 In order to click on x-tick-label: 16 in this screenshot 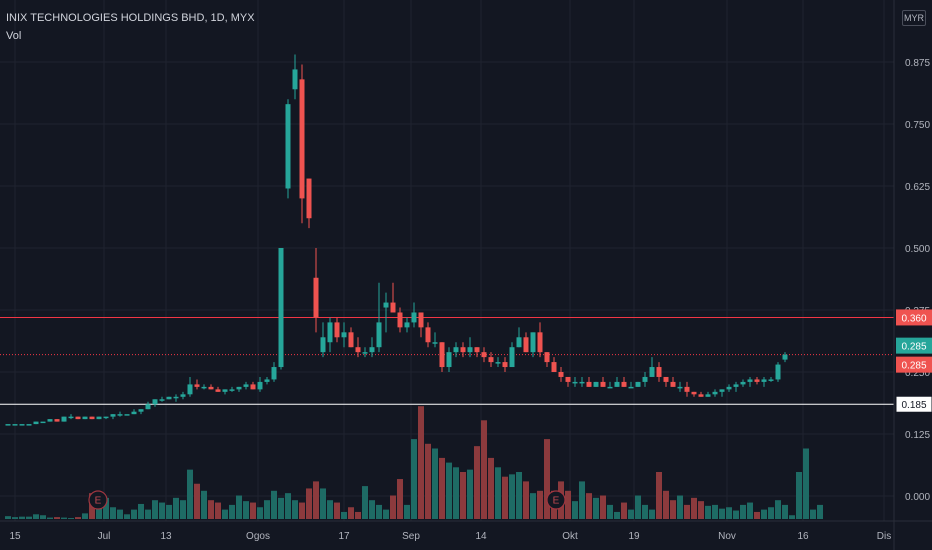, I will do `click(803, 536)`.